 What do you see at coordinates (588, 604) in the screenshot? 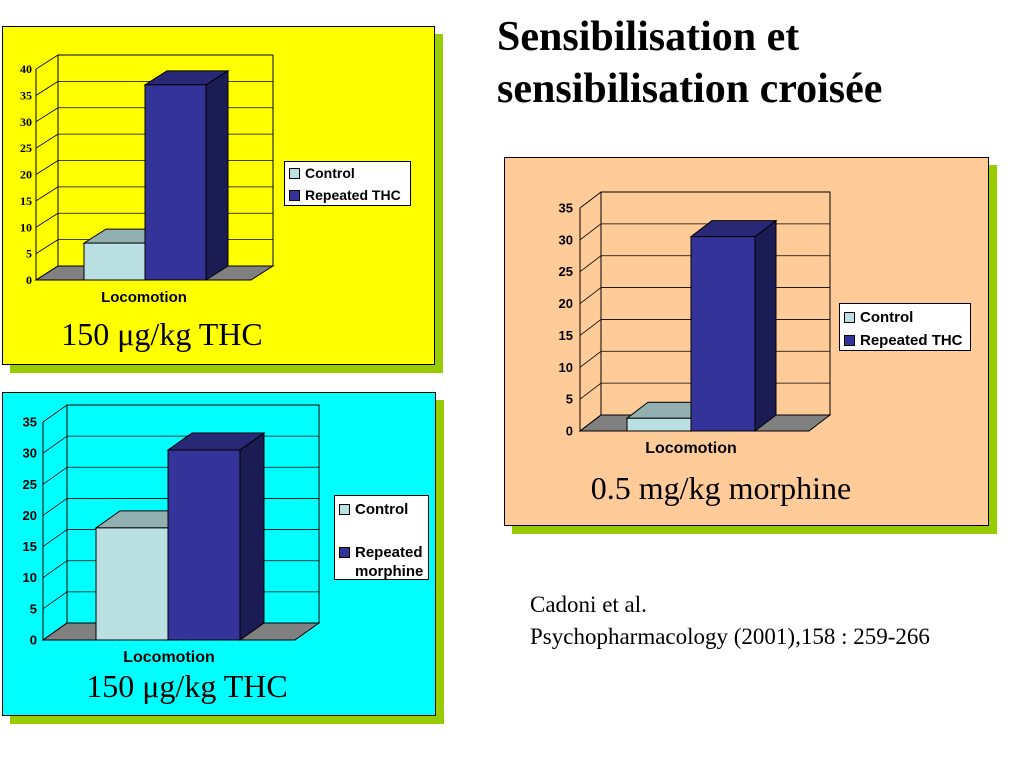
I see `citation-authors: Cadoni et al.` at bounding box center [588, 604].